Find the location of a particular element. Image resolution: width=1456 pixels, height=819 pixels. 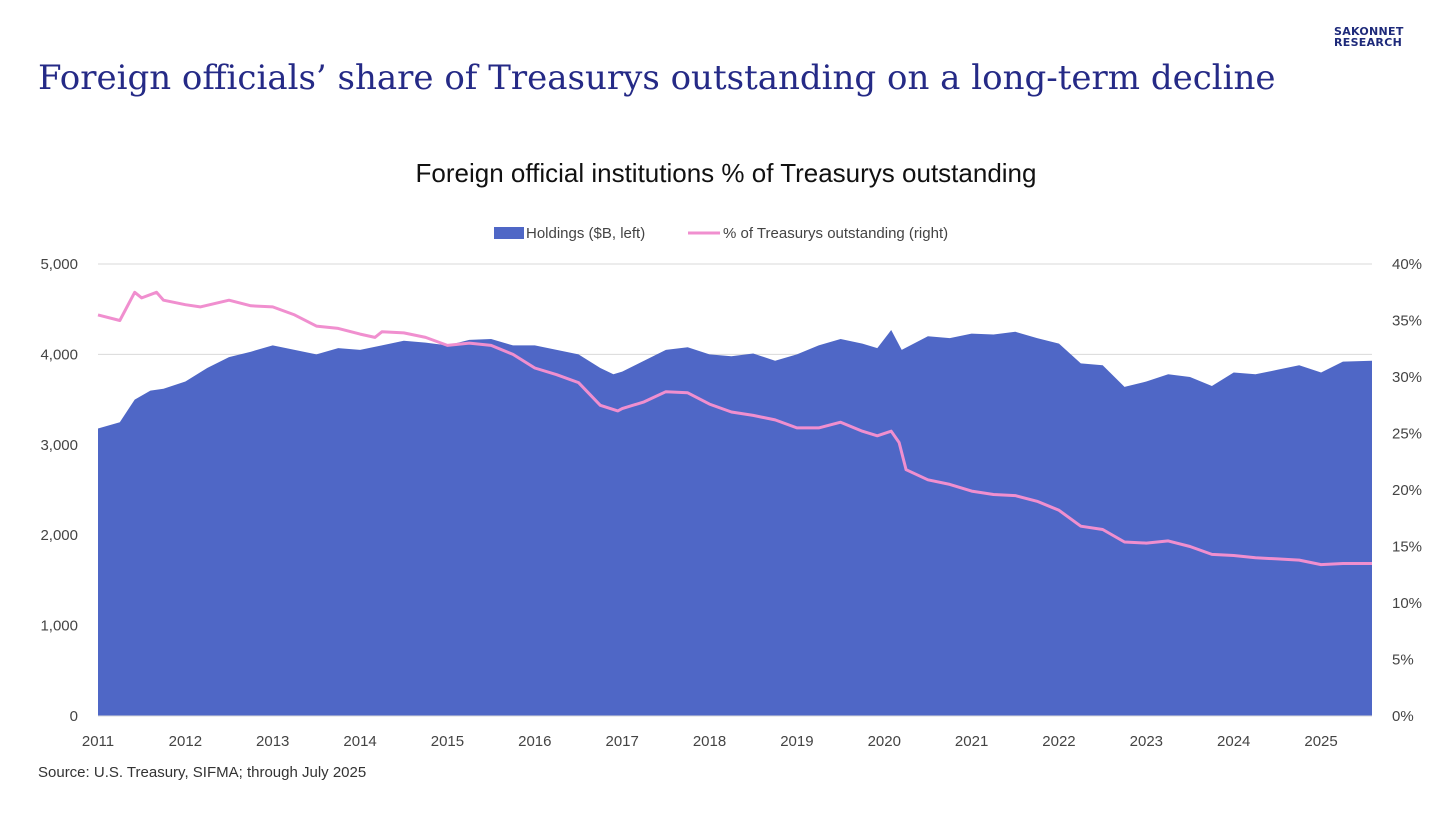

x-tick-label: 2011 is located at coordinates (98, 741).